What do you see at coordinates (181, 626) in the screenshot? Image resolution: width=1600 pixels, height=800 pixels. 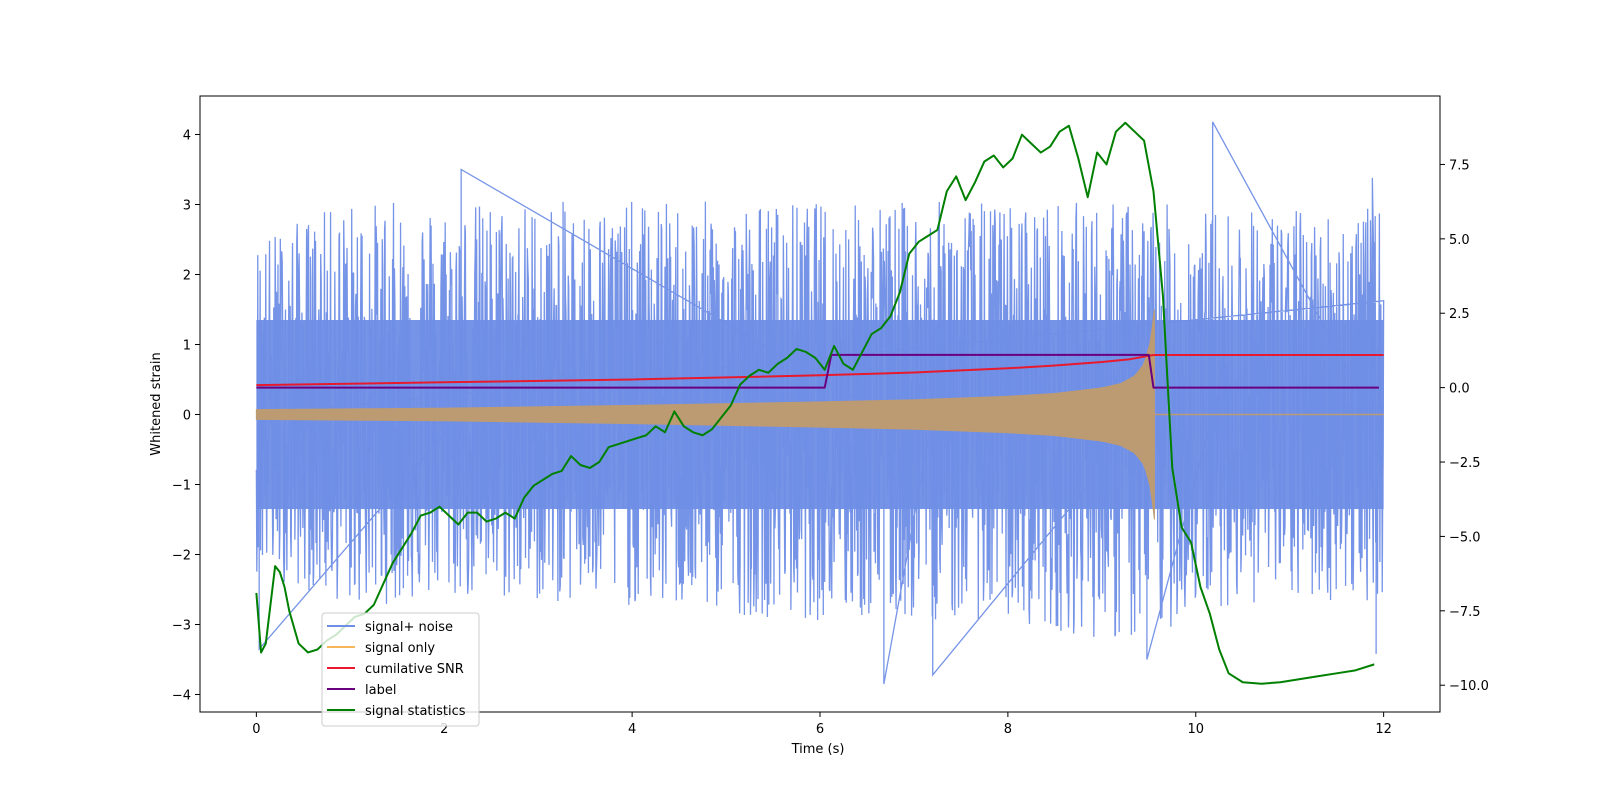 I see `y-tick-label: −3` at bounding box center [181, 626].